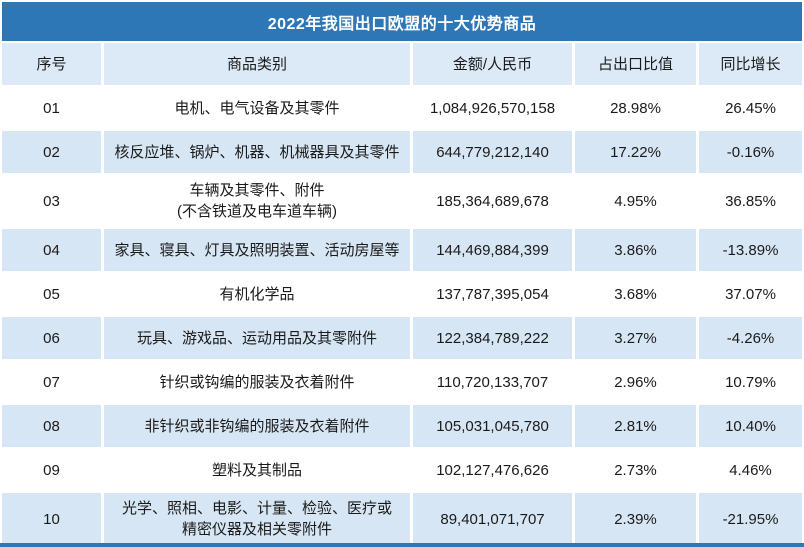 The height and width of the screenshot is (547, 804). I want to click on table-row: 09 塑料及其制品 102,127,476,626 2.73% 4.46%, so click(402, 470).